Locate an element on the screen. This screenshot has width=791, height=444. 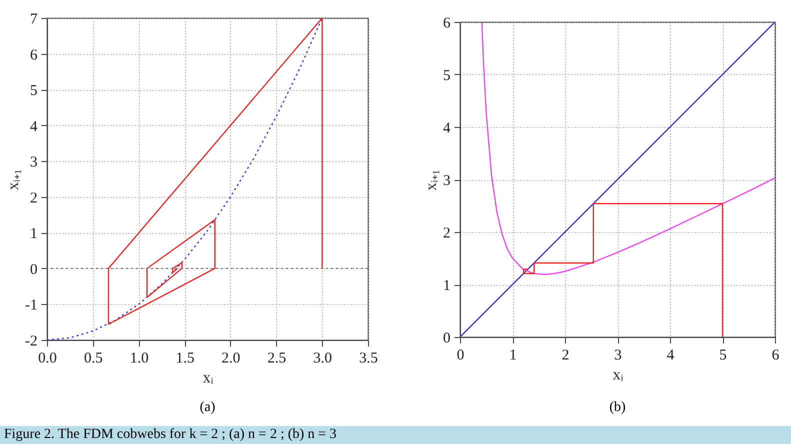
x-tick-label: 2 is located at coordinates (566, 356).